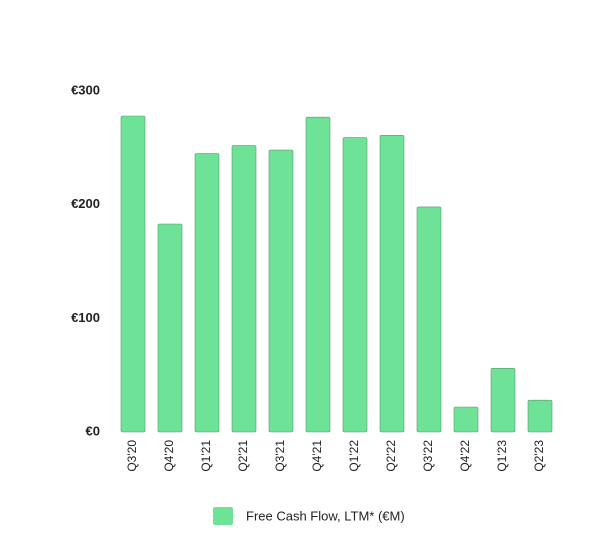 This screenshot has width=606, height=544. Describe the element at coordinates (206, 456) in the screenshot. I see `x-tick-label: Q1'21` at that location.